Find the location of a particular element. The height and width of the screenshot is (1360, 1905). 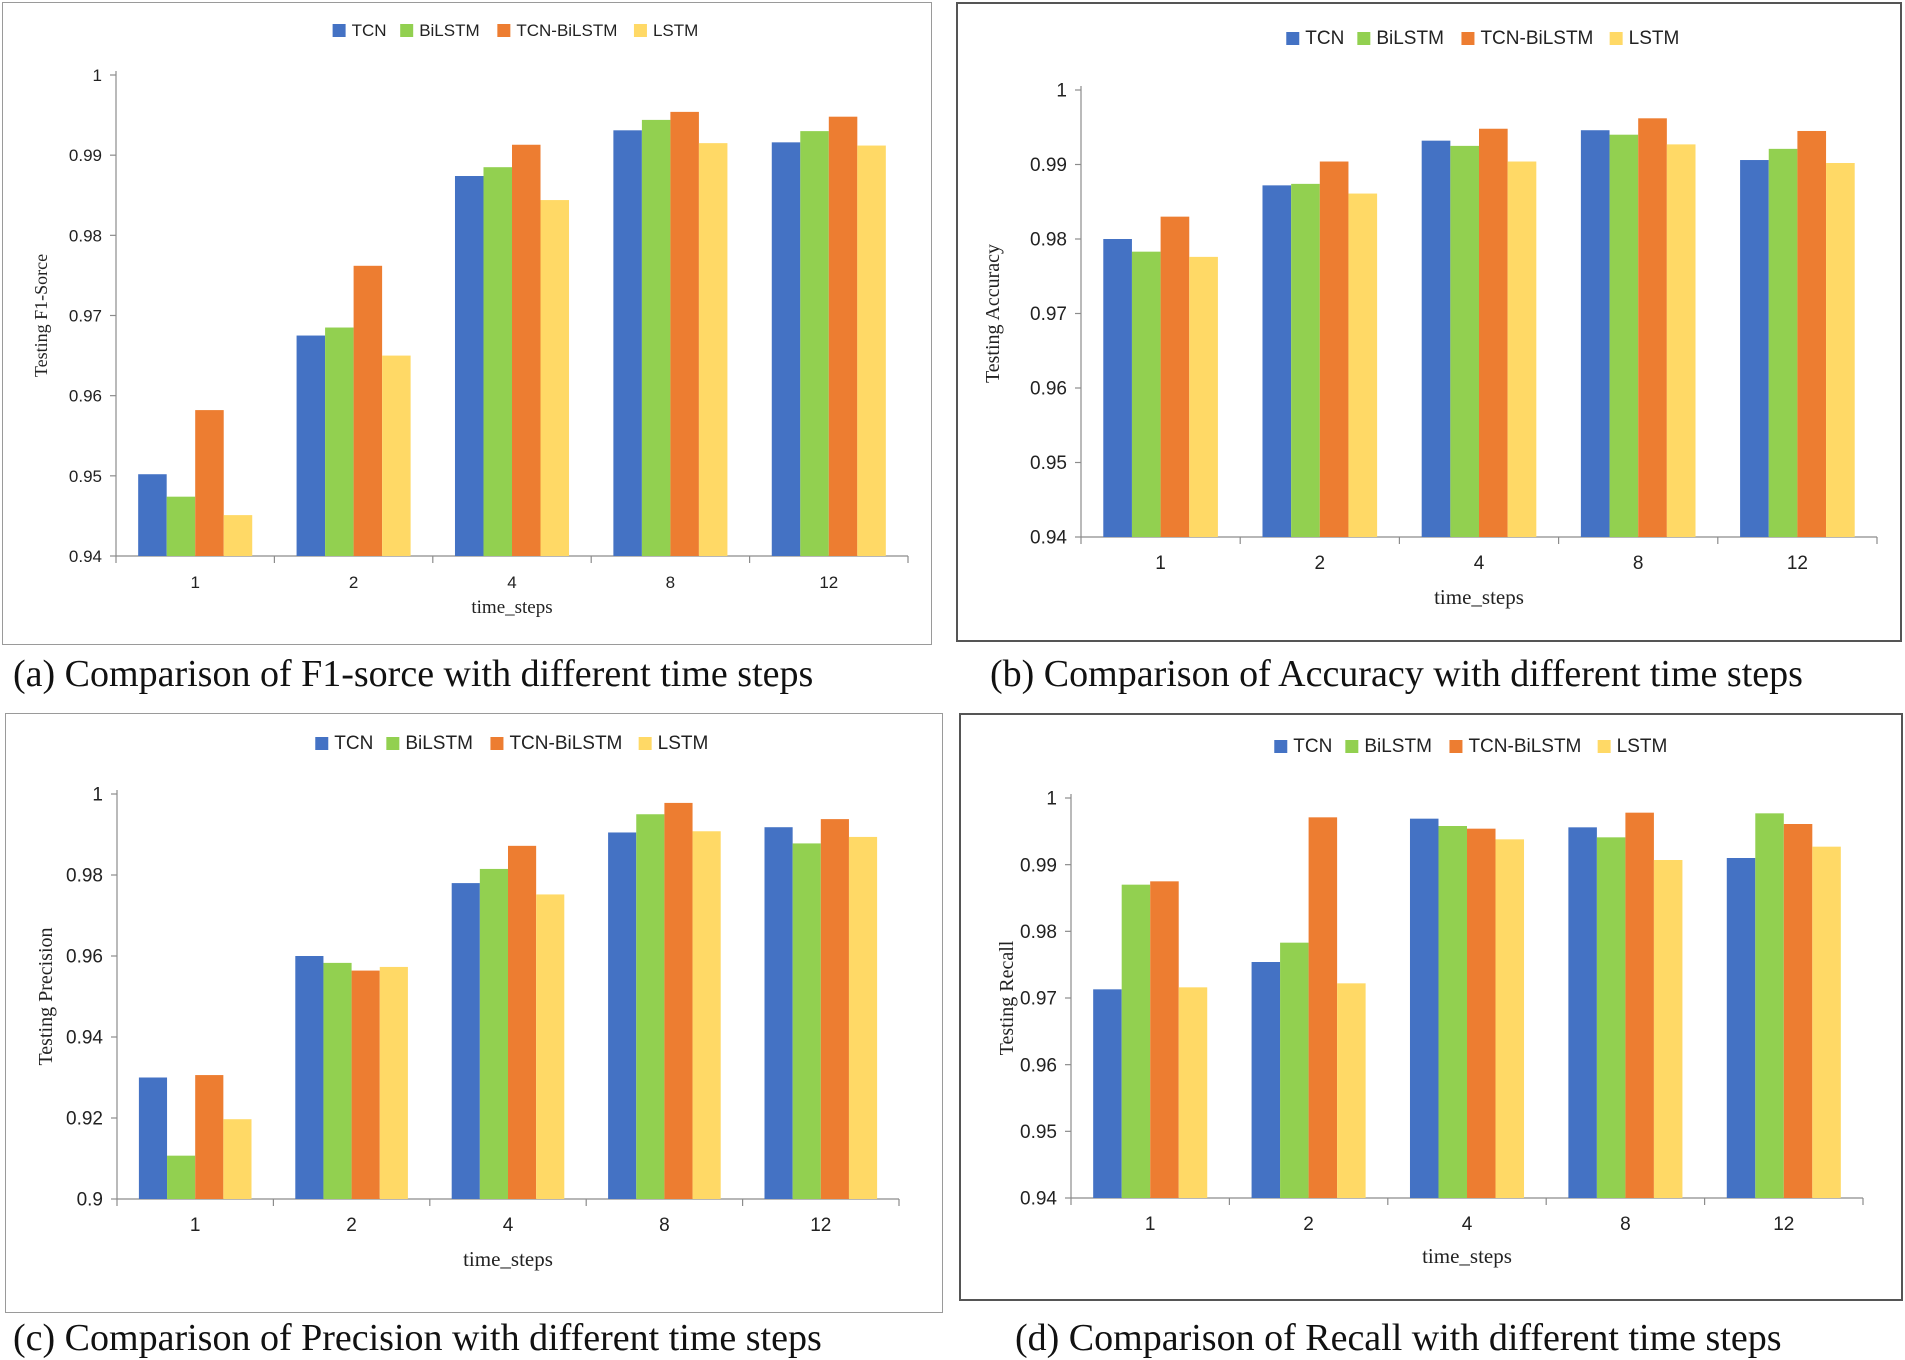

x-tick-label: 2 is located at coordinates (1308, 1224).